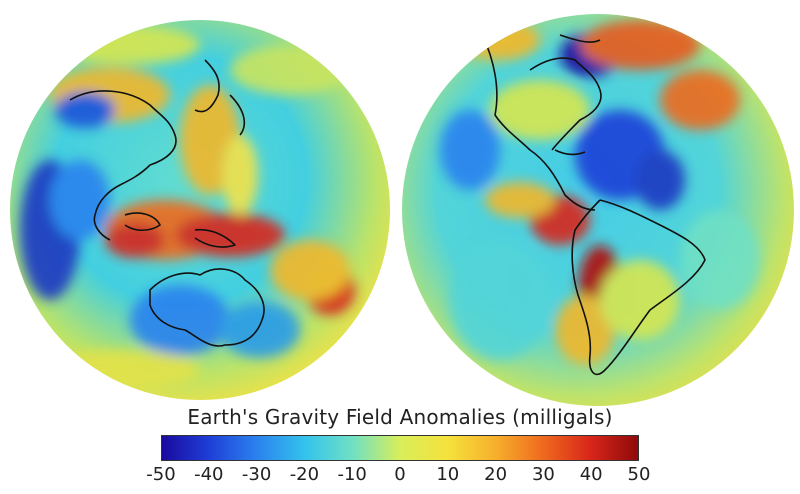 This screenshot has width=800, height=494. Describe the element at coordinates (161, 474) in the screenshot. I see `colorbar-tick-label: -50` at that location.